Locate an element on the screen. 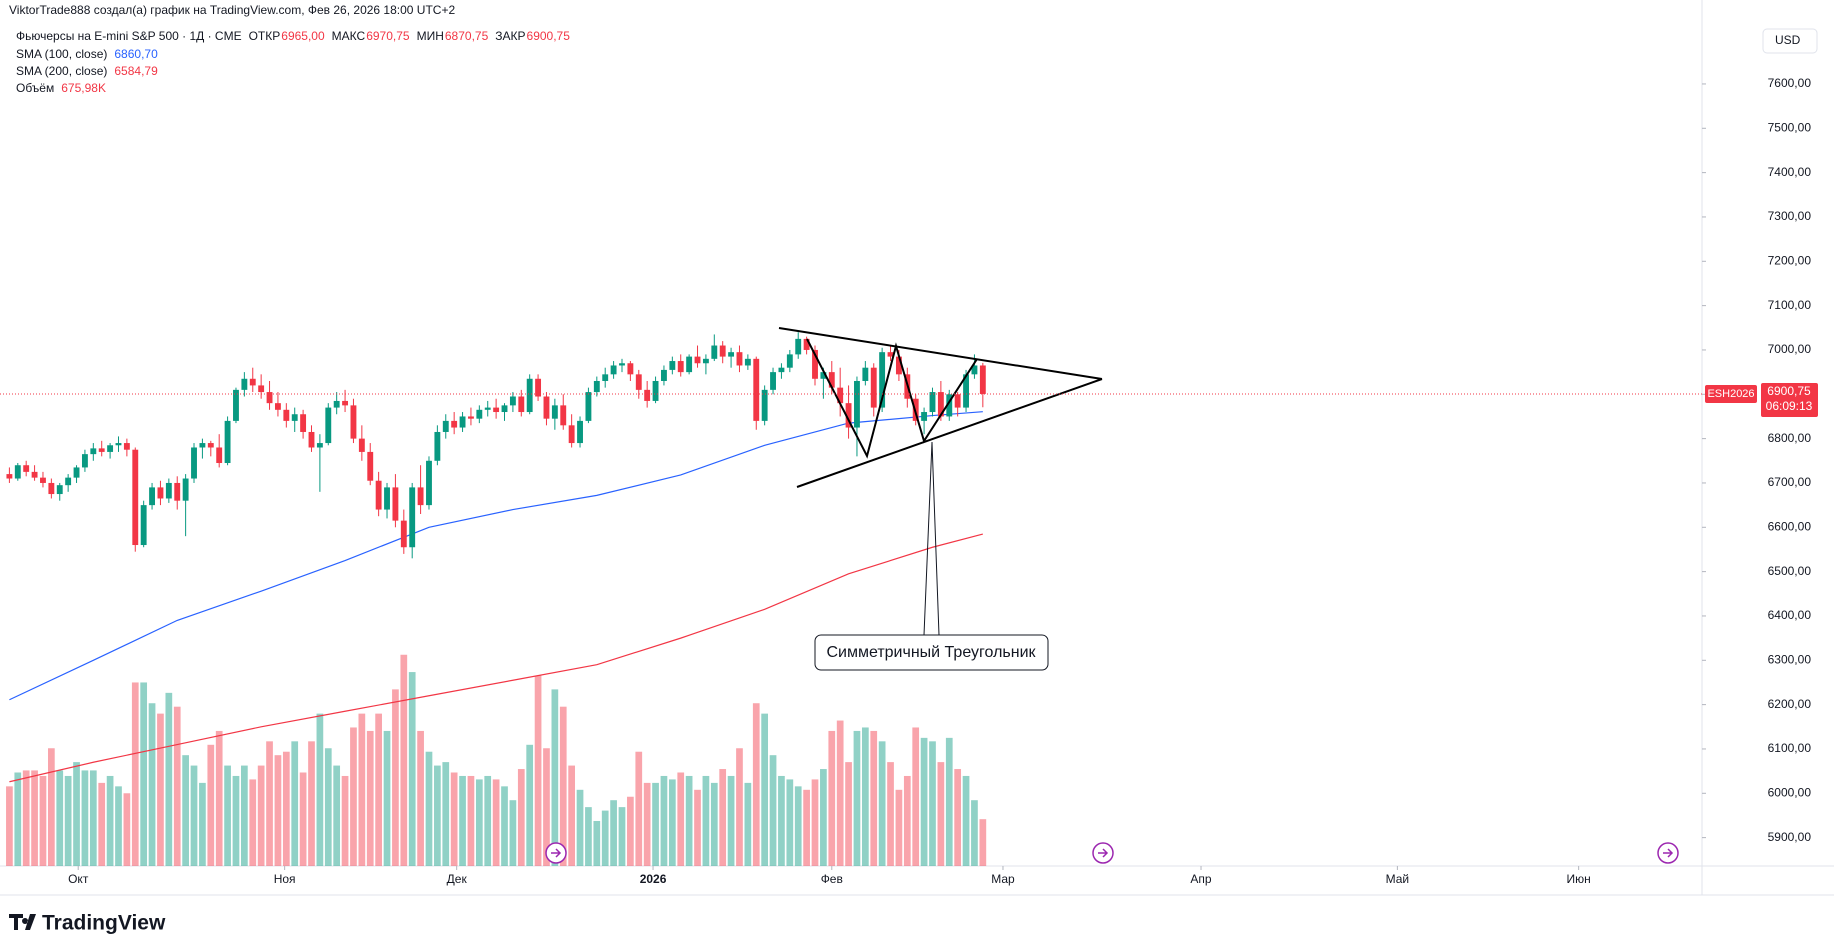 The height and width of the screenshot is (951, 1834). y-tick-label: 7500,00 is located at coordinates (1790, 127).